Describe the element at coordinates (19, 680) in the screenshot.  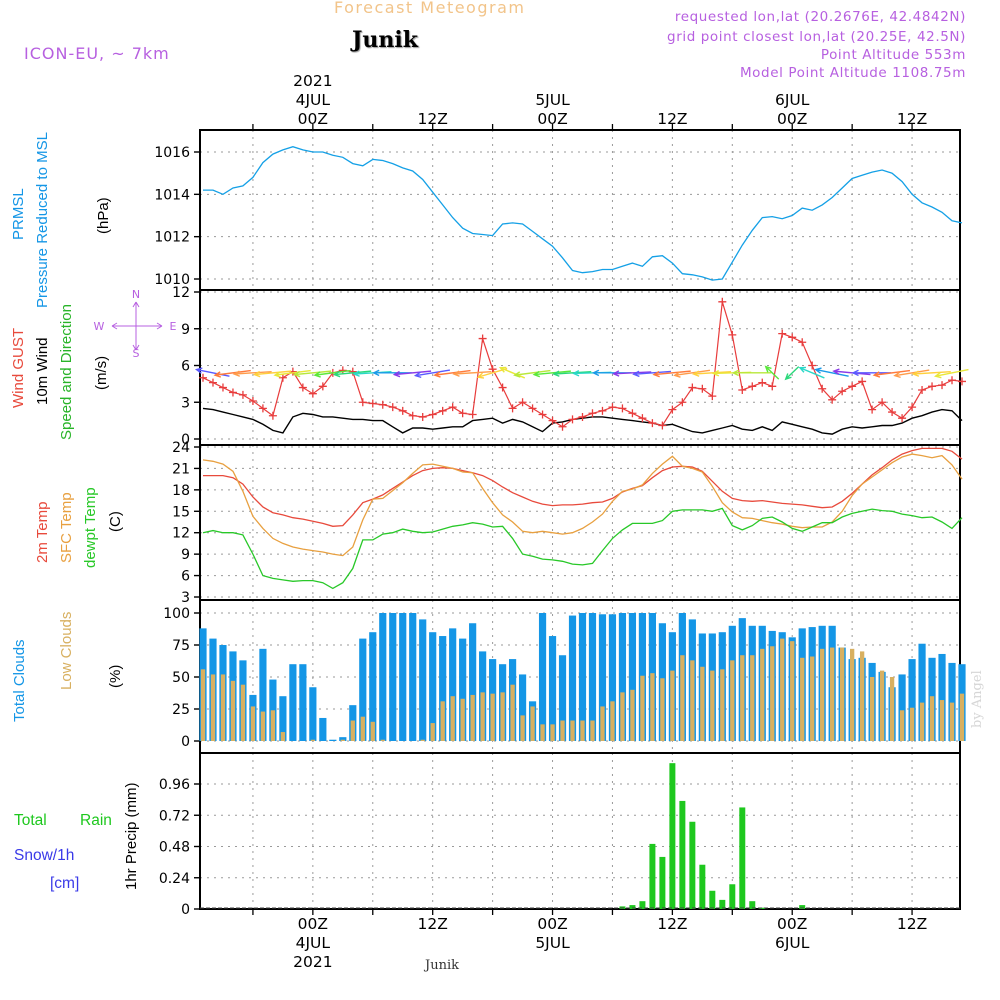
I see `total-clouds-label: Total Clouds` at that location.